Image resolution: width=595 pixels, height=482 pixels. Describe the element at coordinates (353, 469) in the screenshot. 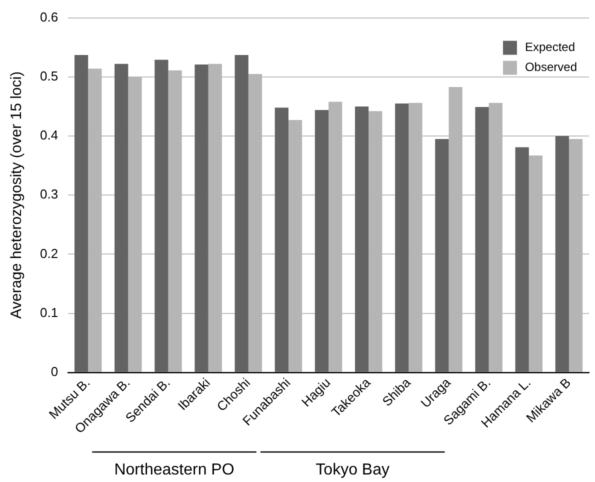

I see `text: Tokyo Bay` at that location.